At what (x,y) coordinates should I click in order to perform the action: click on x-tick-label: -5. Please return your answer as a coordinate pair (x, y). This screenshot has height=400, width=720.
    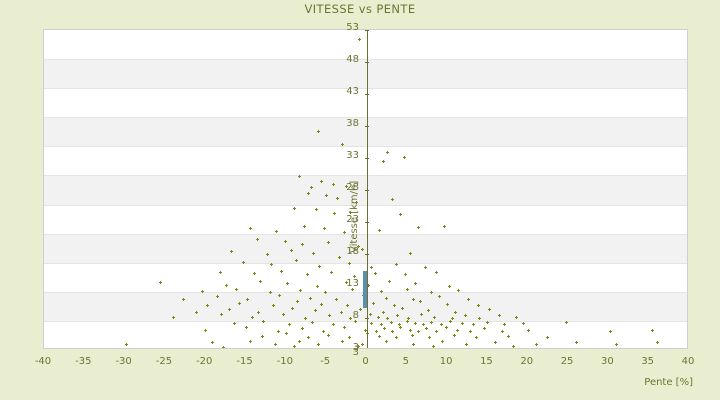
    Looking at the image, I should click on (325, 361).